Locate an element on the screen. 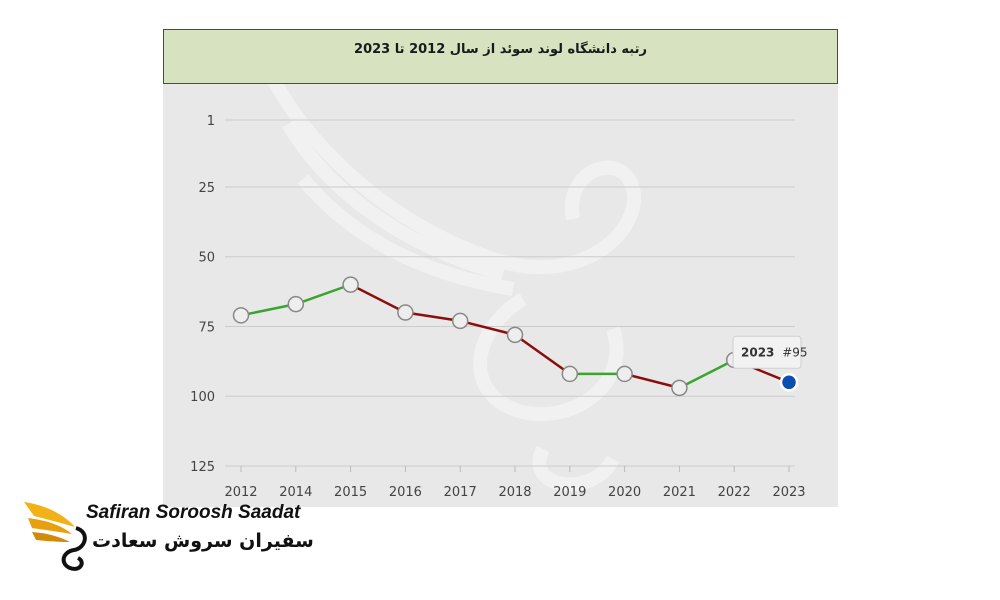 Image resolution: width=1000 pixels, height=600 pixels. x-tick-label: 2021 is located at coordinates (679, 492).